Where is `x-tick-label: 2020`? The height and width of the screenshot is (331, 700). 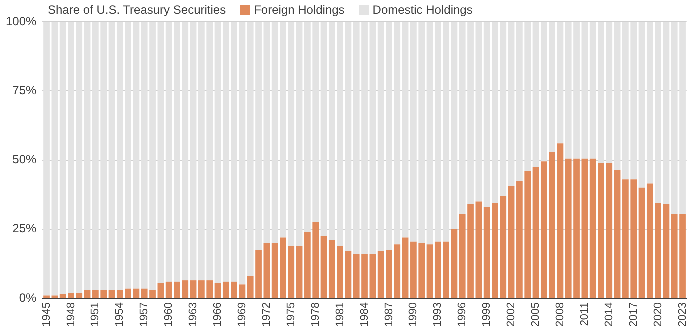
x-tick-label: 2020 is located at coordinates (658, 315).